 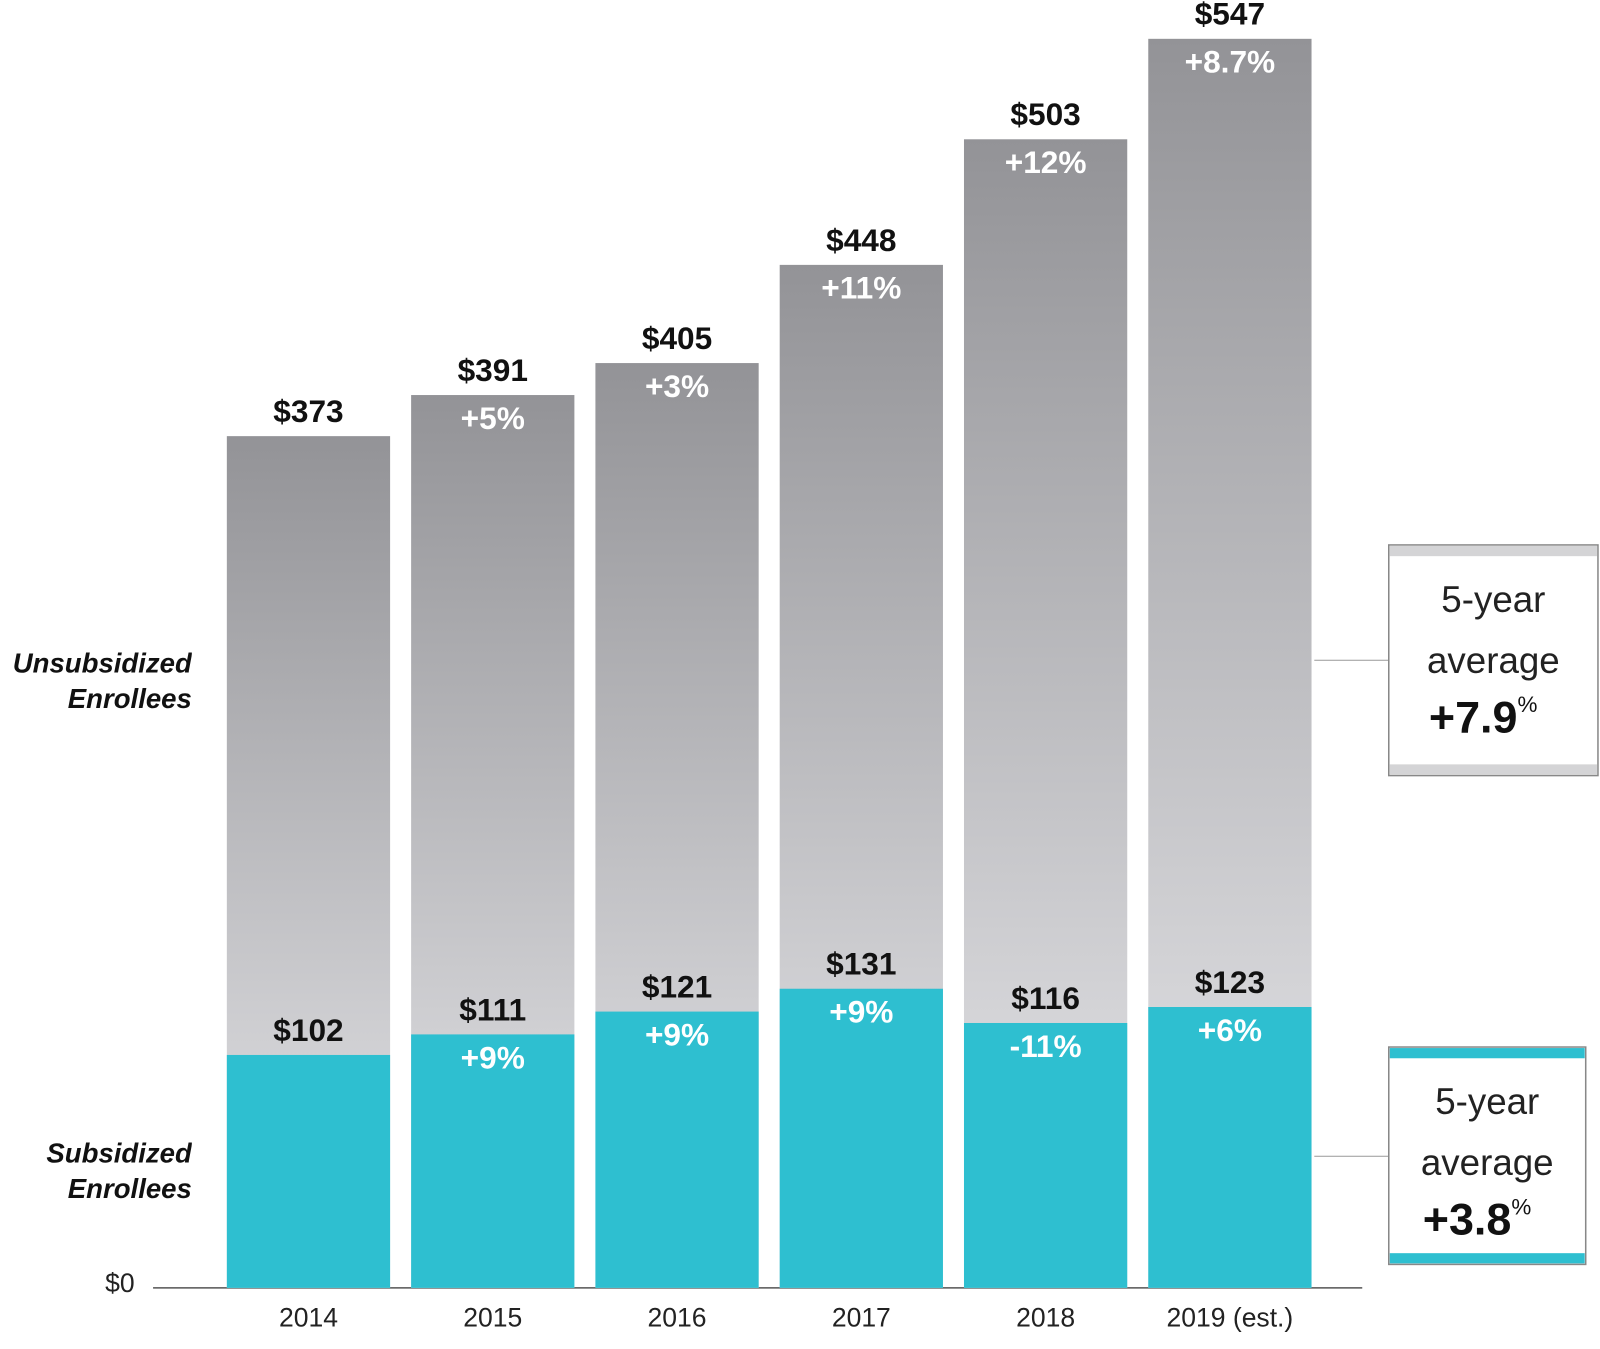 What do you see at coordinates (1230, 16) in the screenshot?
I see `value-label: $547` at bounding box center [1230, 16].